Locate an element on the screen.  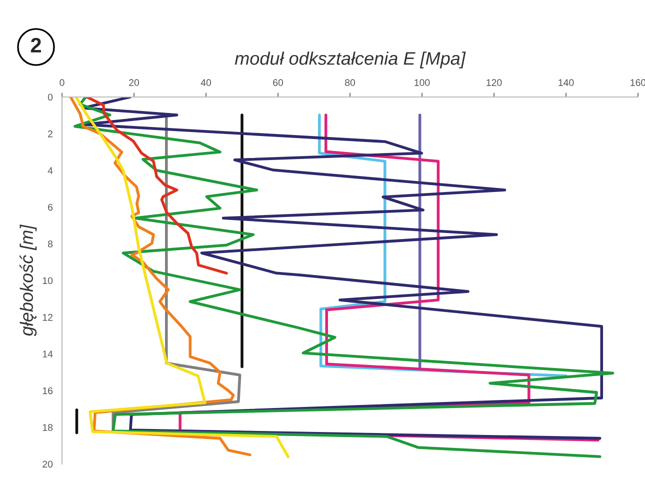
y-tick-label: 10 is located at coordinates (47, 280).